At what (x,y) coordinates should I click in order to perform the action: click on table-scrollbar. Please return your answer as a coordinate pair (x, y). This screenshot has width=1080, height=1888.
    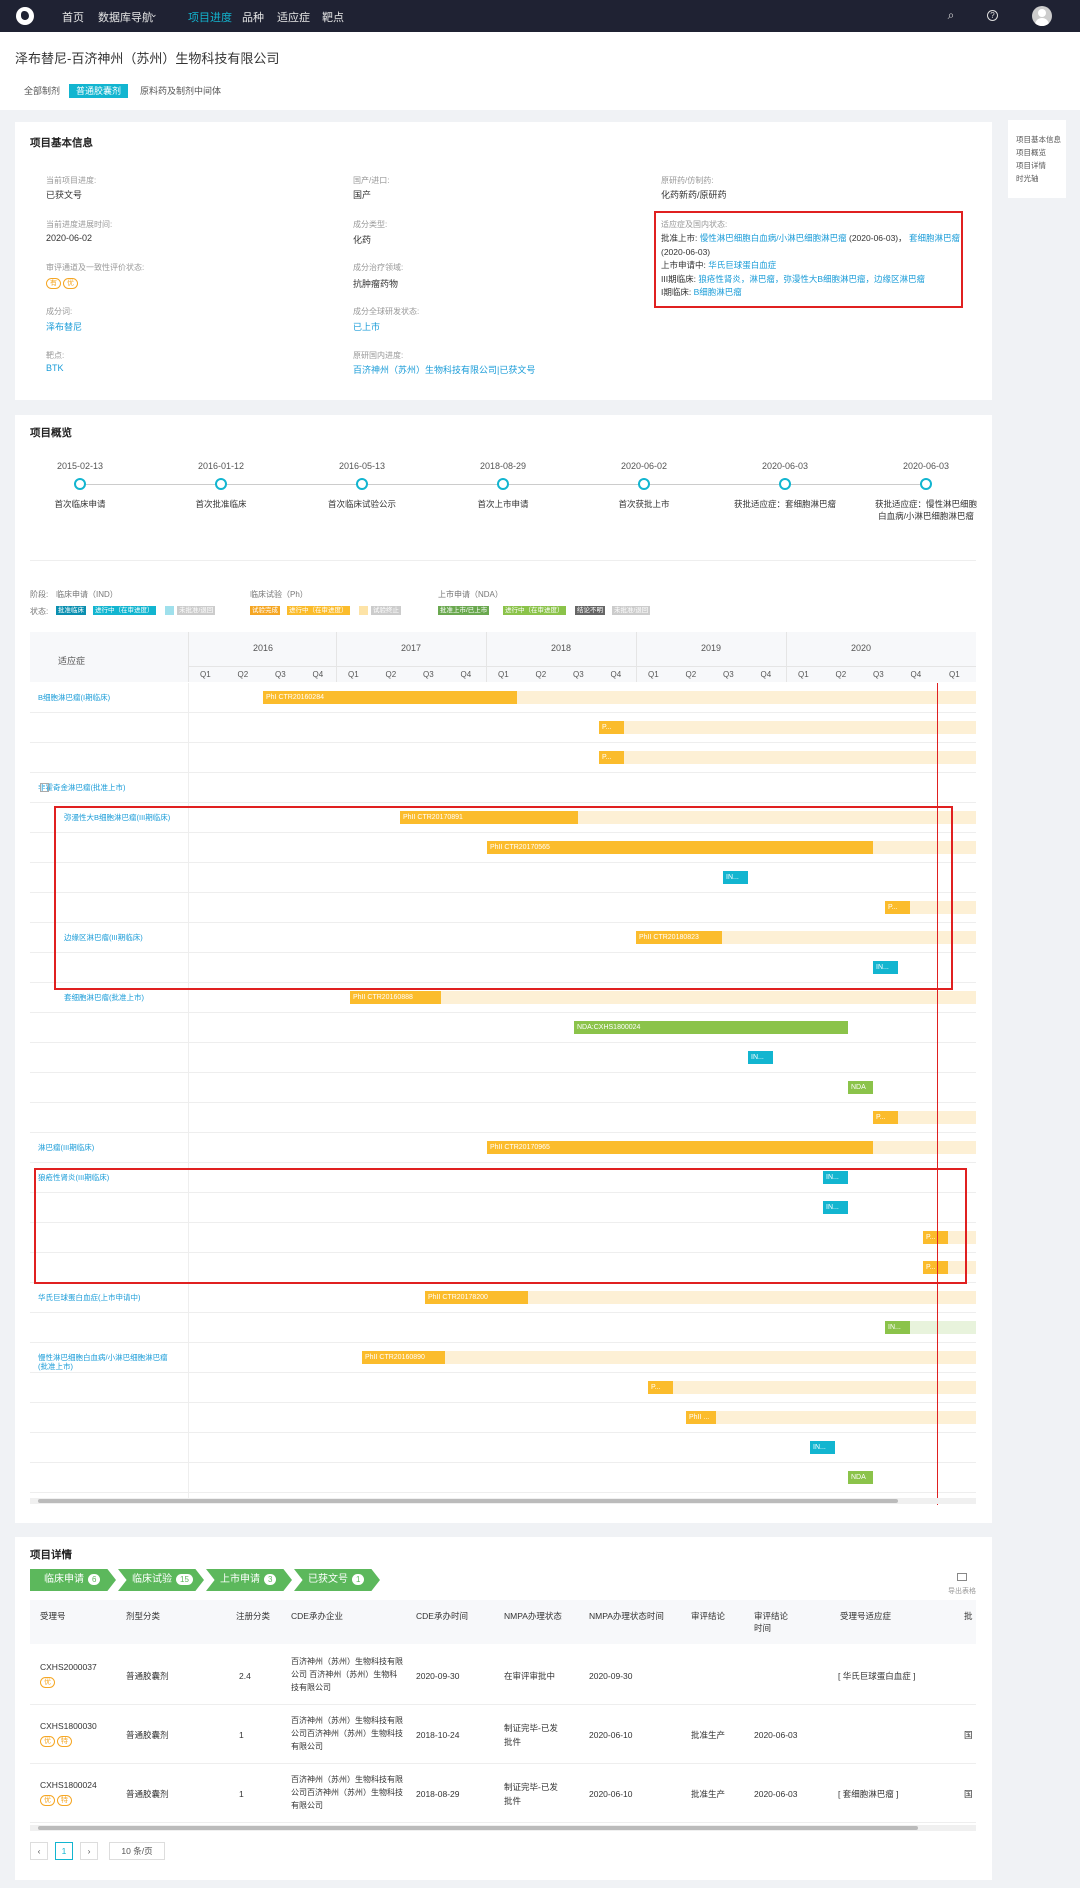
    Looking at the image, I should click on (503, 1828).